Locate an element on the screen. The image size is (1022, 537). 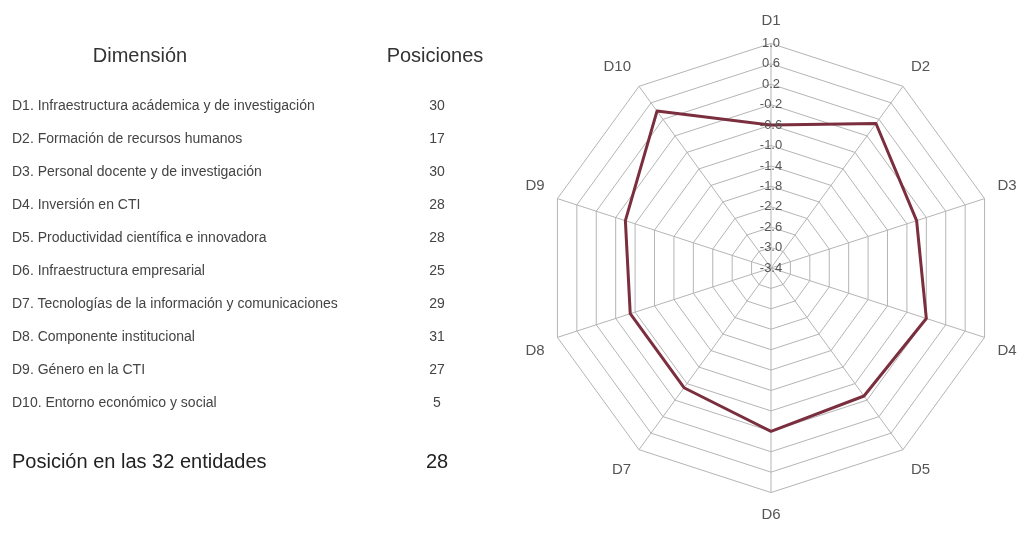
y-tick-label: -2.6 is located at coordinates (771, 226).